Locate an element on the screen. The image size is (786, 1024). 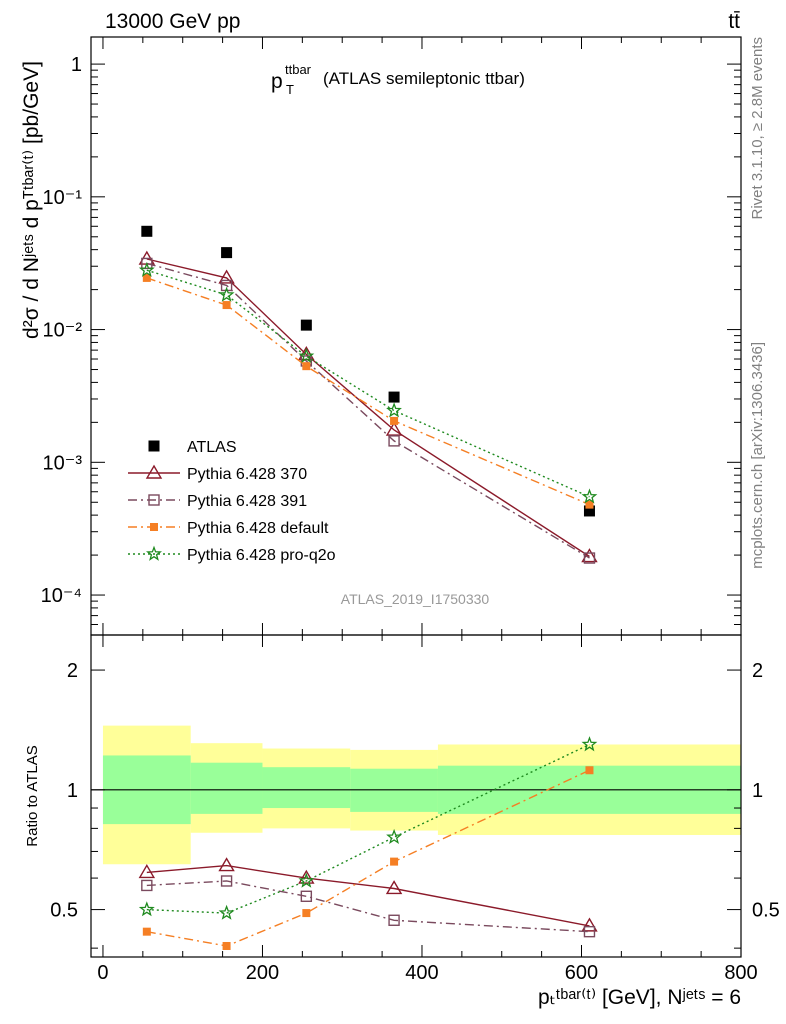
y-tick-label-ratio-right: 1 is located at coordinates (757, 791).